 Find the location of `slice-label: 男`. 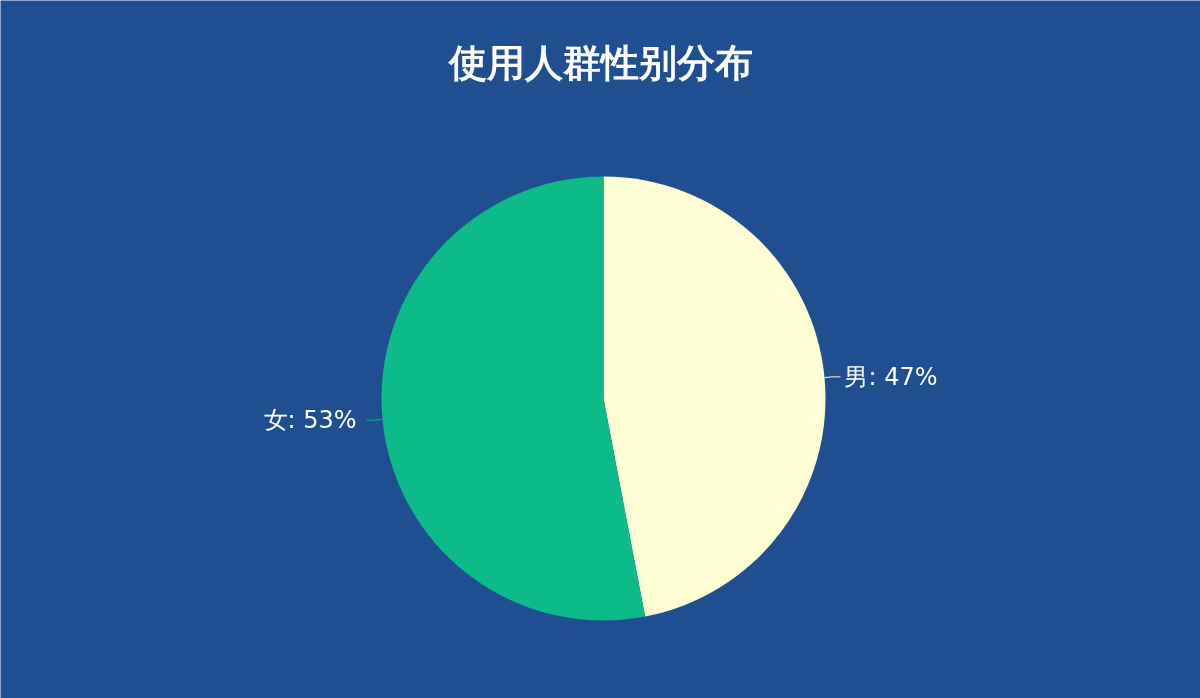

slice-label: 男 is located at coordinates (856, 376).